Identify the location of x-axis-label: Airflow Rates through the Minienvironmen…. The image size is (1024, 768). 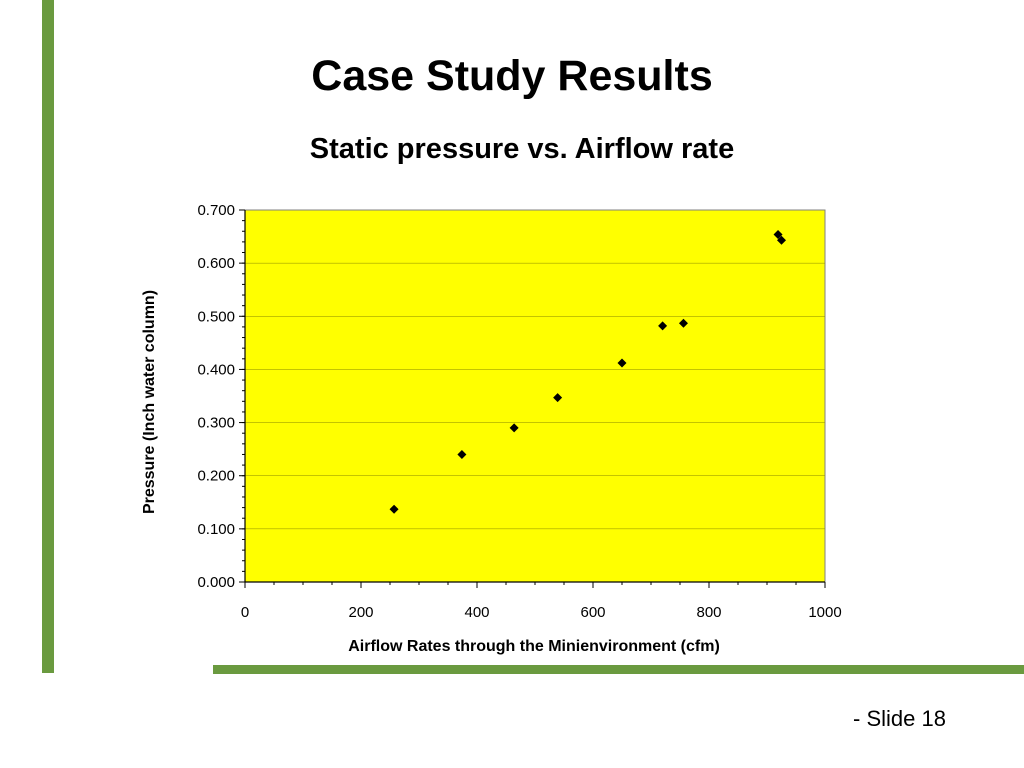
(534, 646).